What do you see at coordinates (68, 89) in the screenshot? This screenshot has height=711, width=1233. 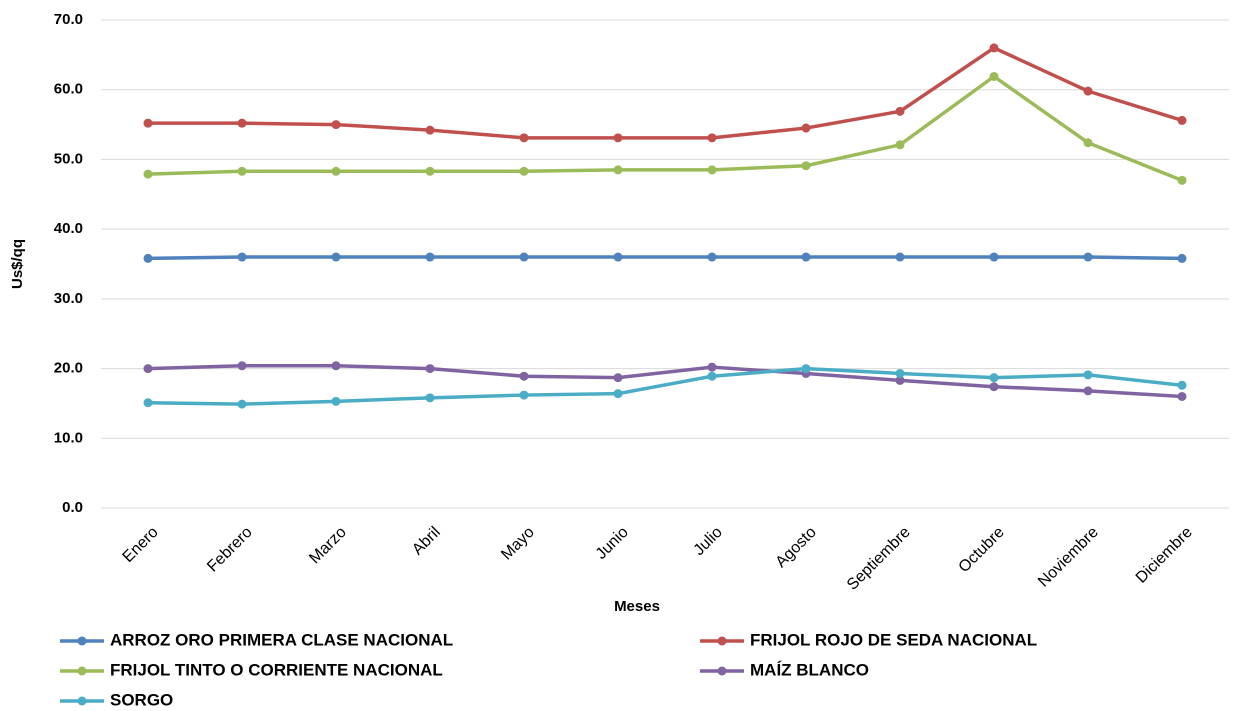 I see `y-tick-label: 60.0` at bounding box center [68, 89].